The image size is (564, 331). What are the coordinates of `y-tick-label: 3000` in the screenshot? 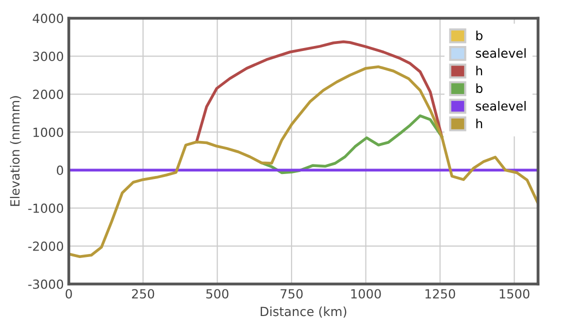 It's located at (48, 57).